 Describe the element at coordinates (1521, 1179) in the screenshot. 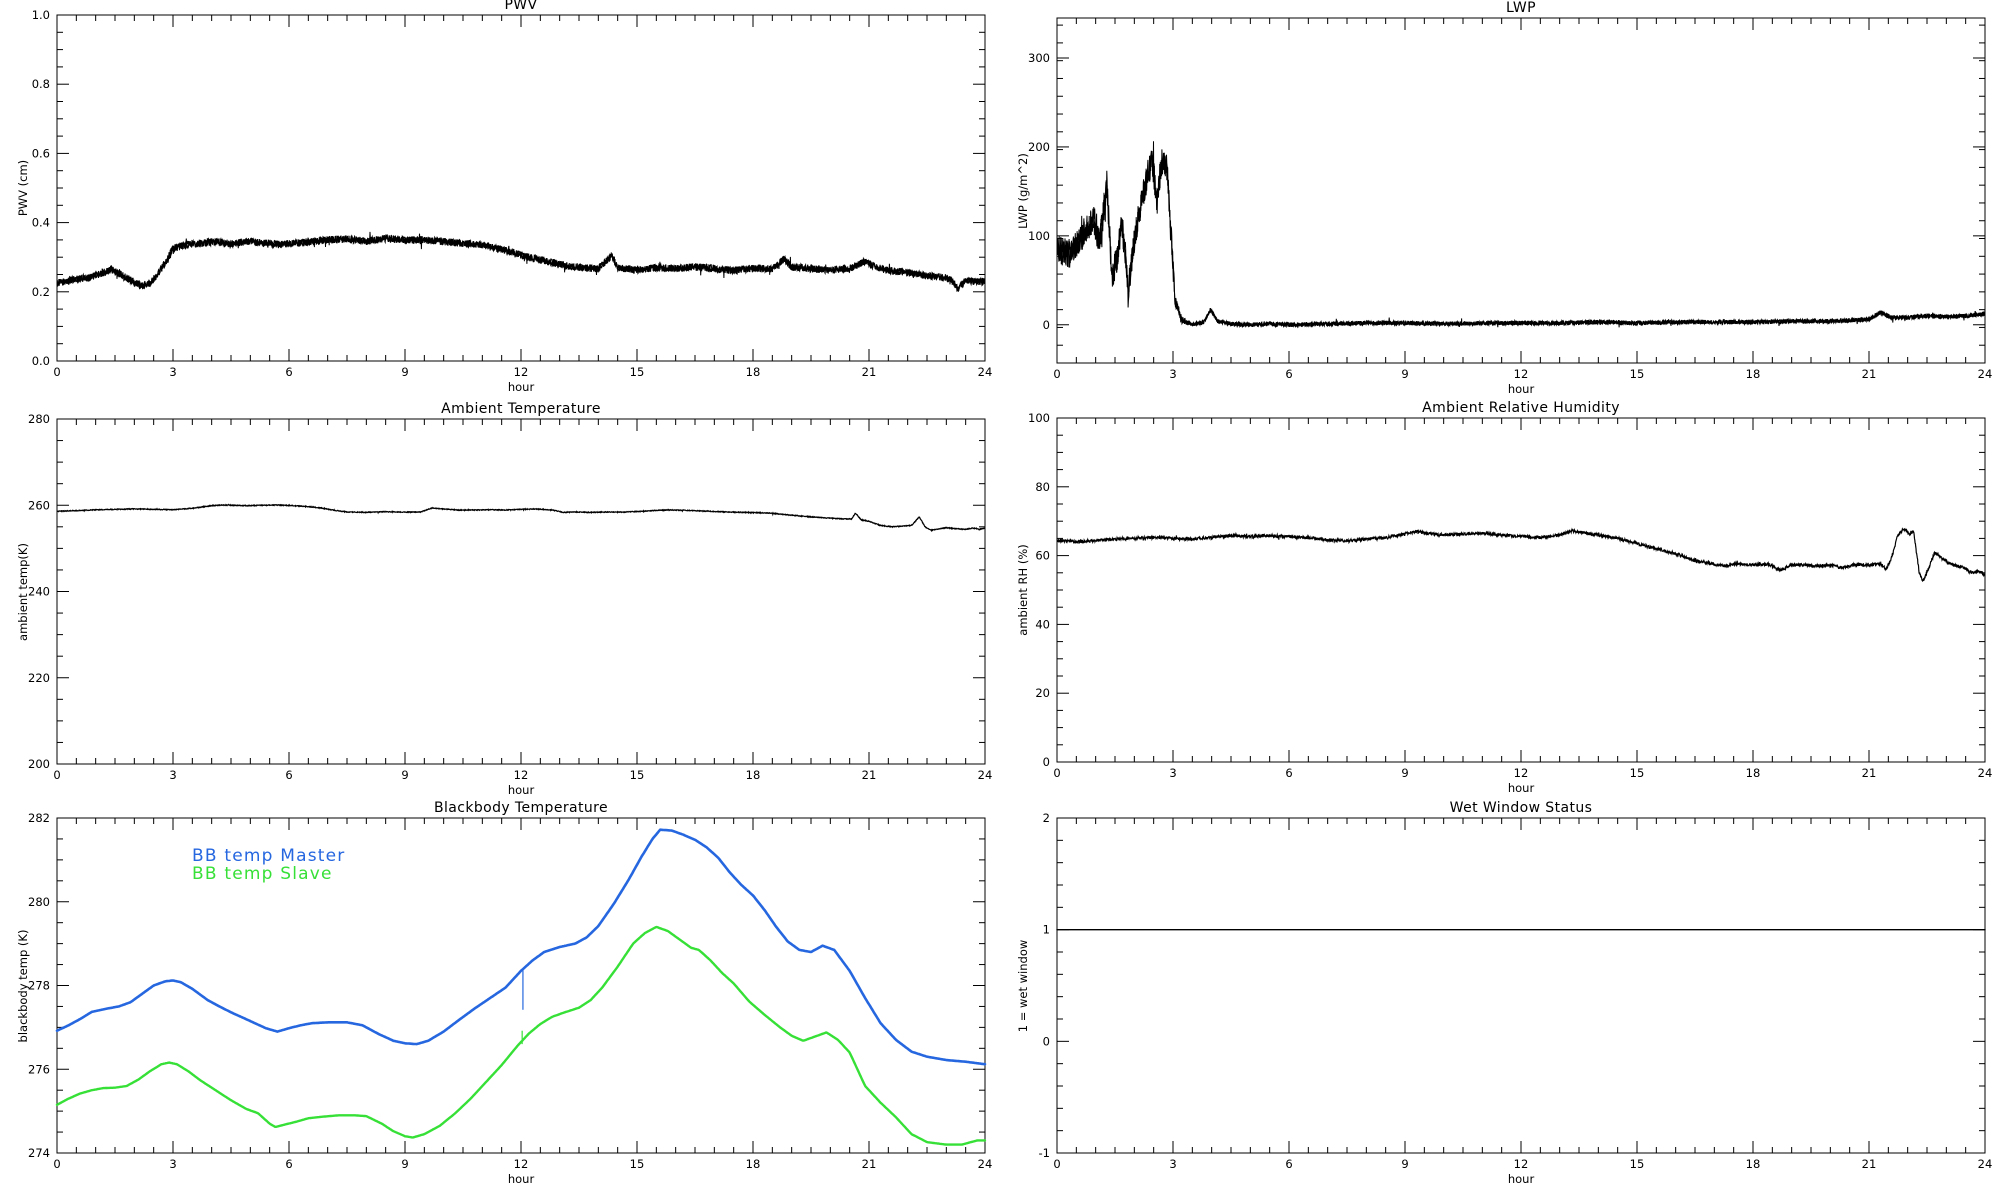

I see `plot-wet-window-xlabel: hour` at that location.